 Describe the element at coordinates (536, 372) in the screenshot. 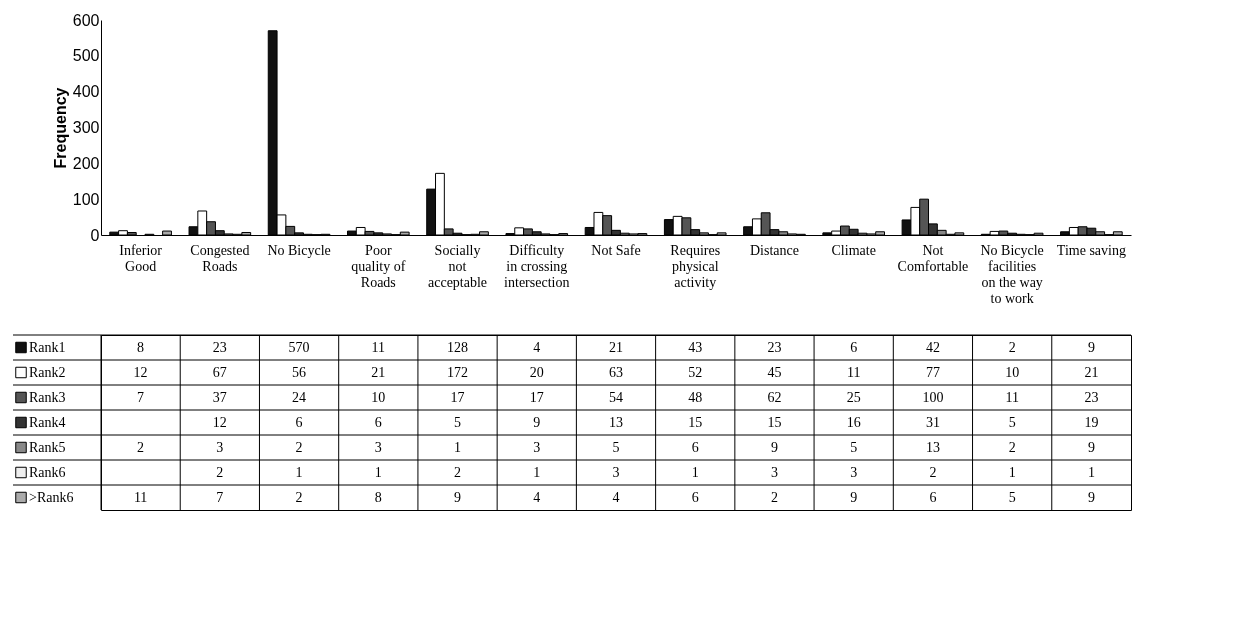

I see `data-label: 20` at that location.